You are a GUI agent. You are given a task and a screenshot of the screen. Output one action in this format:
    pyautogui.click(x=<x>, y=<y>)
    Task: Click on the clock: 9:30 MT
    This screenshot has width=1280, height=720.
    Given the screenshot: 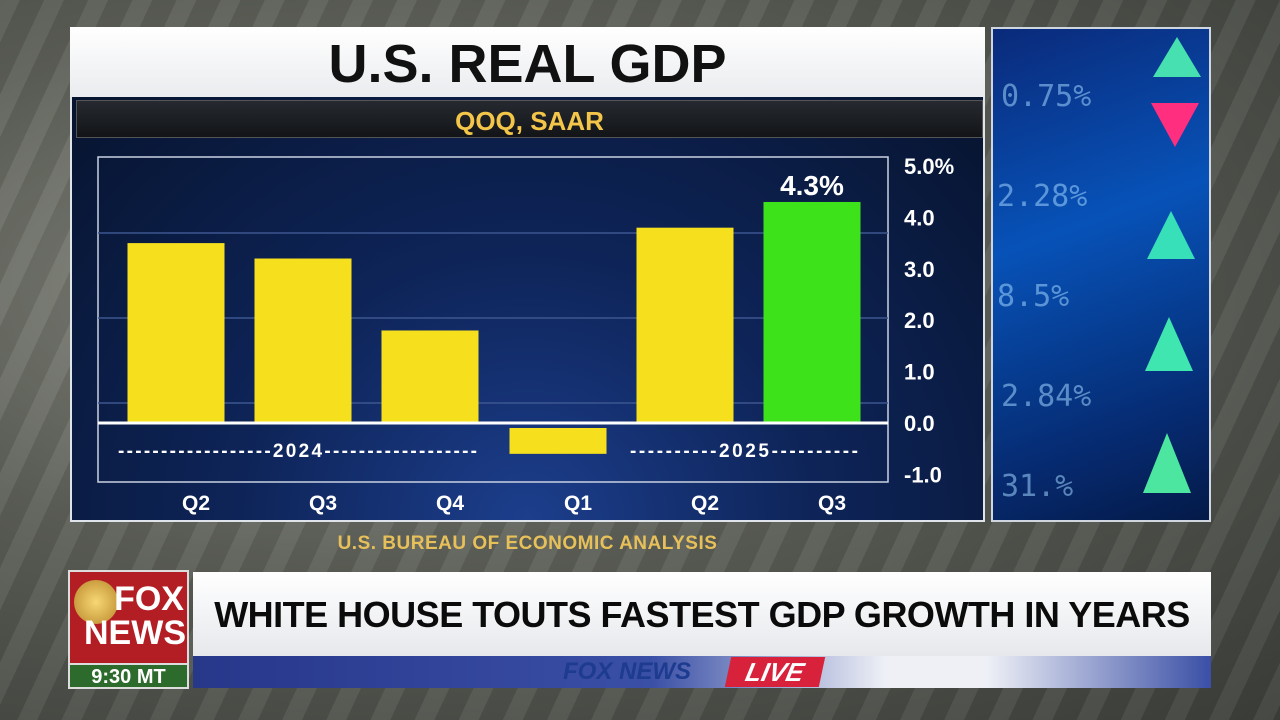 What is the action you would take?
    pyautogui.click(x=128, y=675)
    